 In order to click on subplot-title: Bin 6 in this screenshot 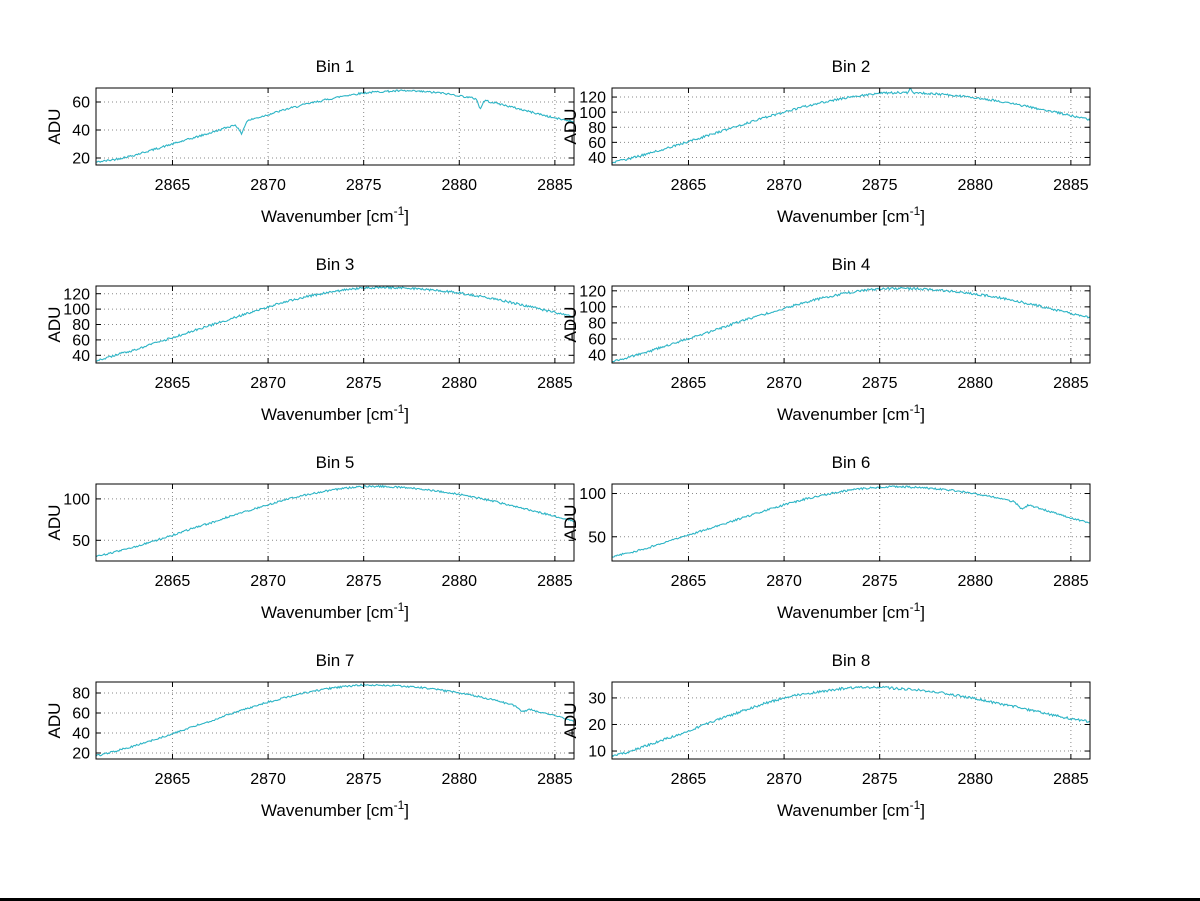, I will do `click(851, 462)`.